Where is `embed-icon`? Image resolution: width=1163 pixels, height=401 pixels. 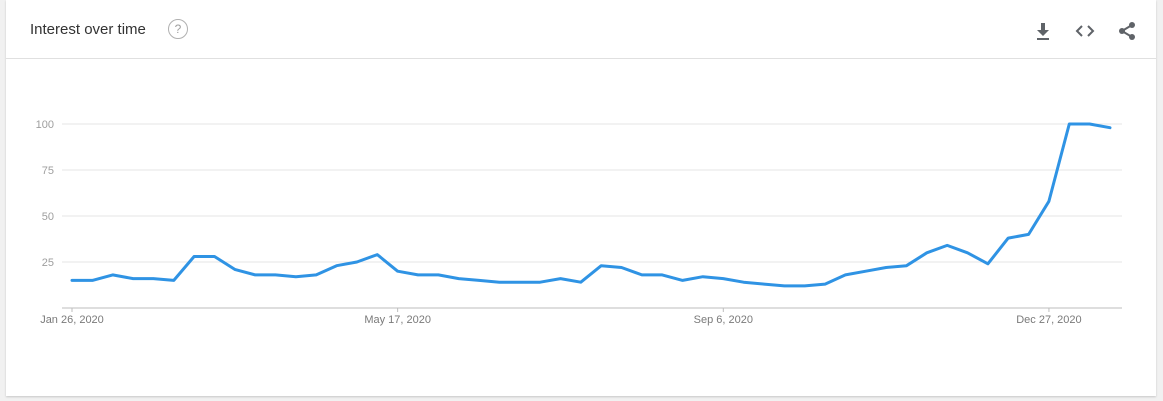
embed-icon is located at coordinates (1085, 31).